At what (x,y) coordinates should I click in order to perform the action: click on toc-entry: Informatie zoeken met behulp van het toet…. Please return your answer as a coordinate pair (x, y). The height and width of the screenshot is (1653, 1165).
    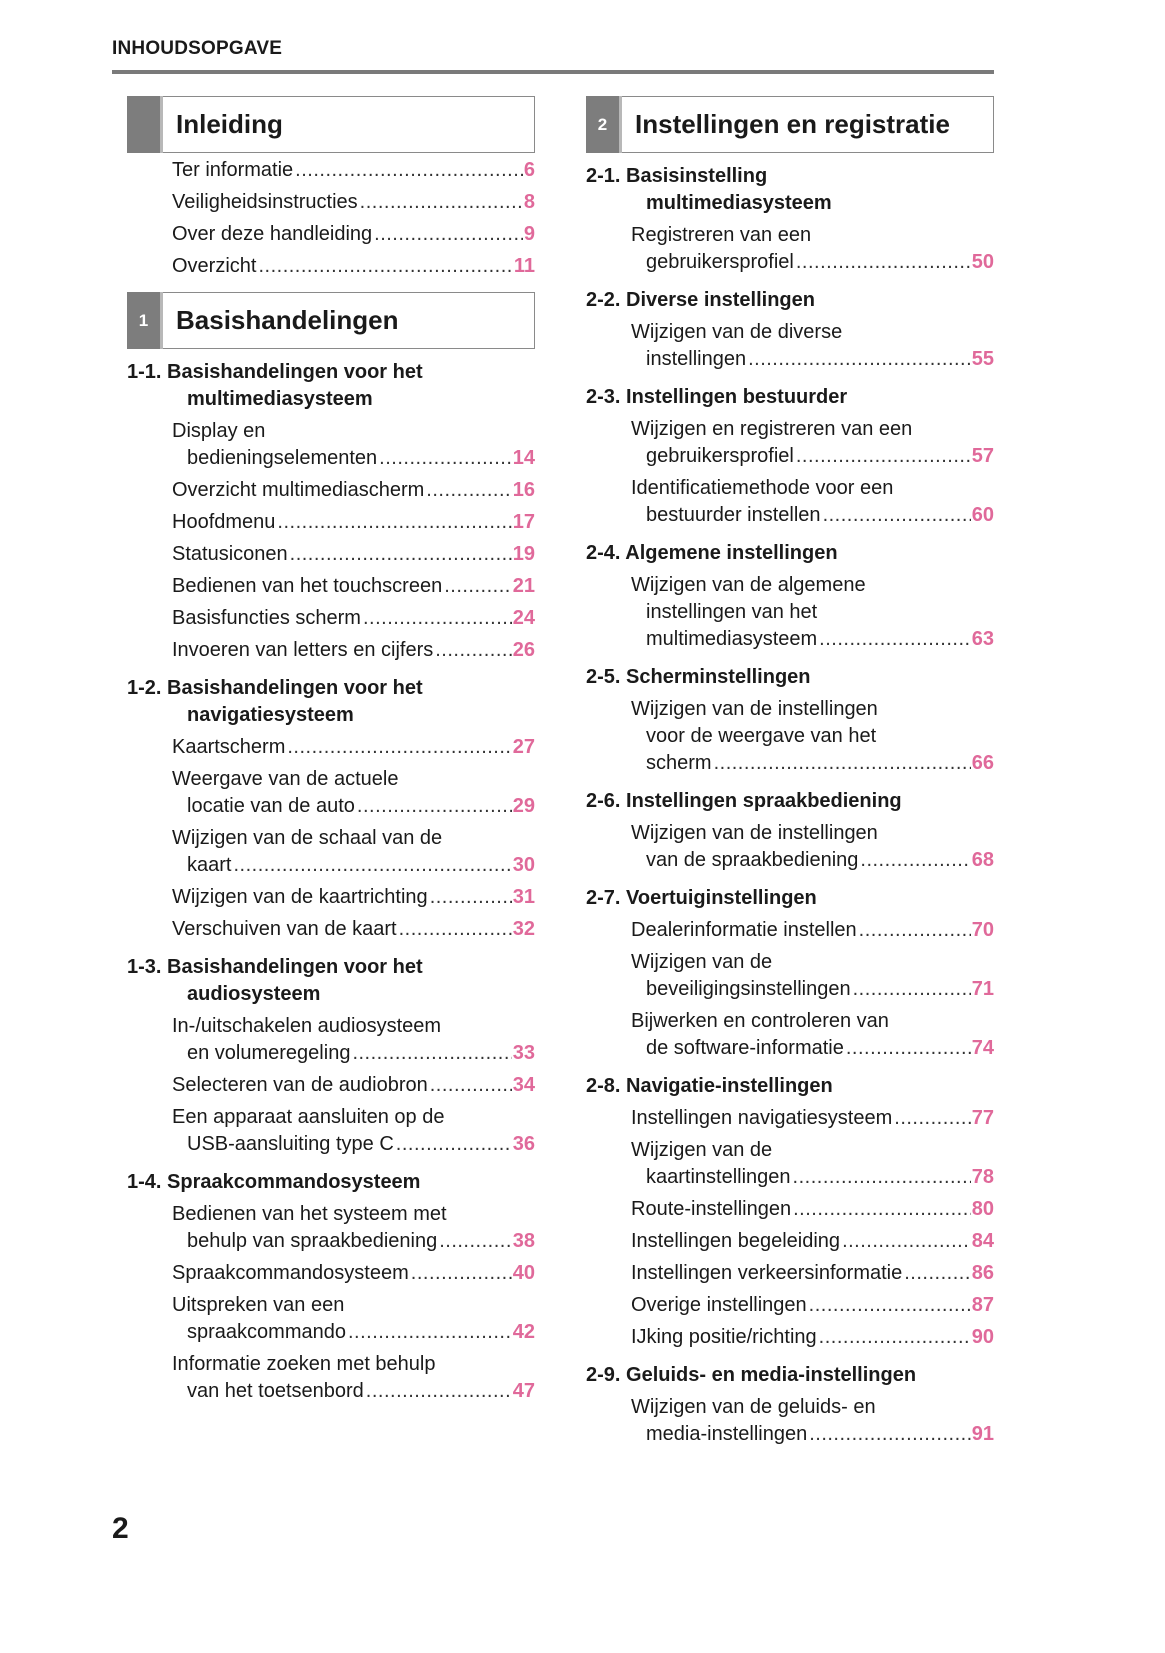
    Looking at the image, I should click on (331, 1378).